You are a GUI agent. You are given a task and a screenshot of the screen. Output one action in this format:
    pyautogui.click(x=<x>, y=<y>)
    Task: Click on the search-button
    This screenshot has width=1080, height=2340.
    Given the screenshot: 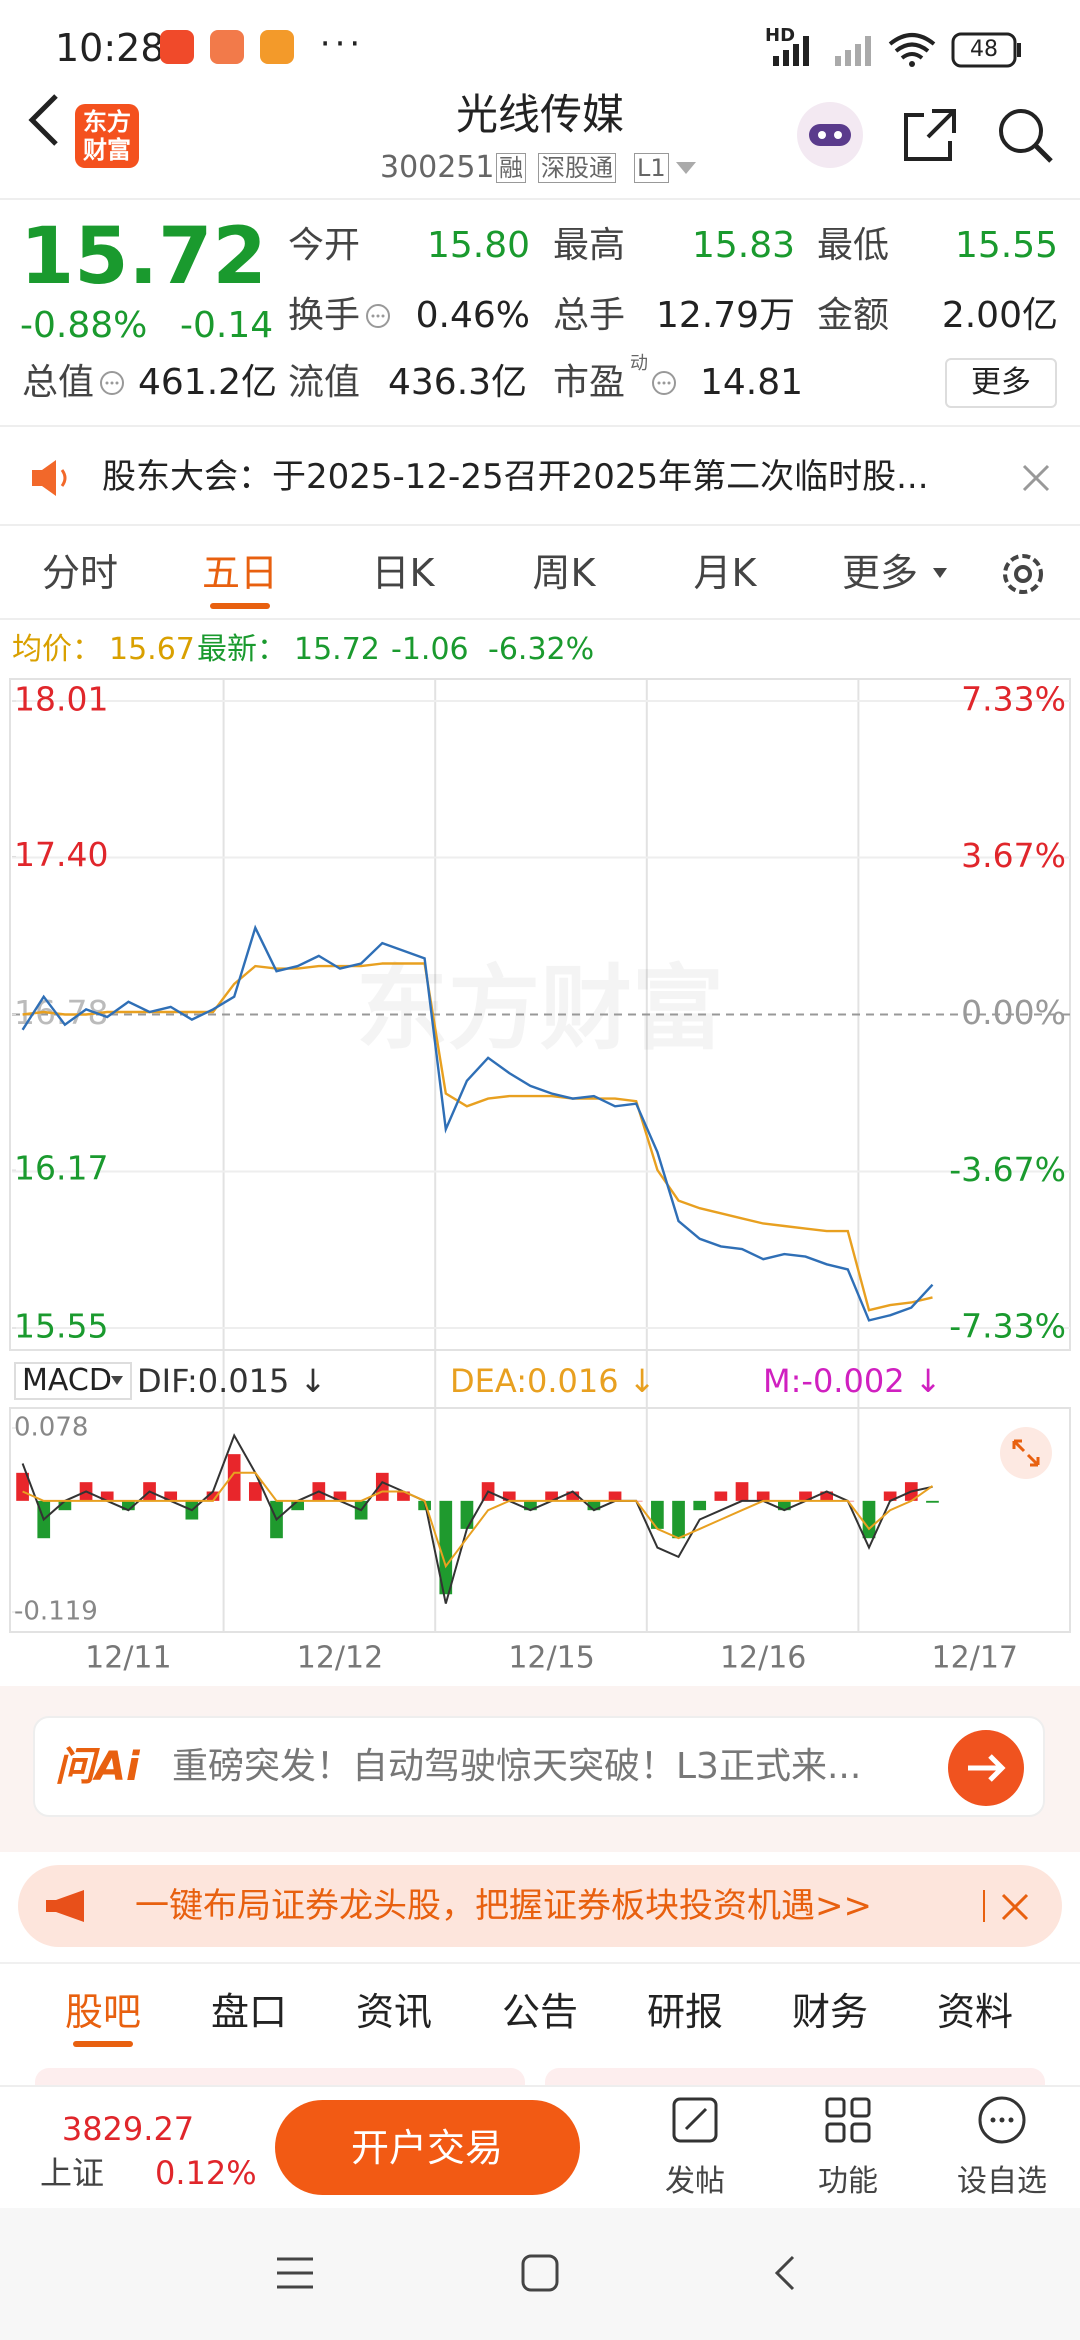 What is the action you would take?
    pyautogui.click(x=1025, y=135)
    